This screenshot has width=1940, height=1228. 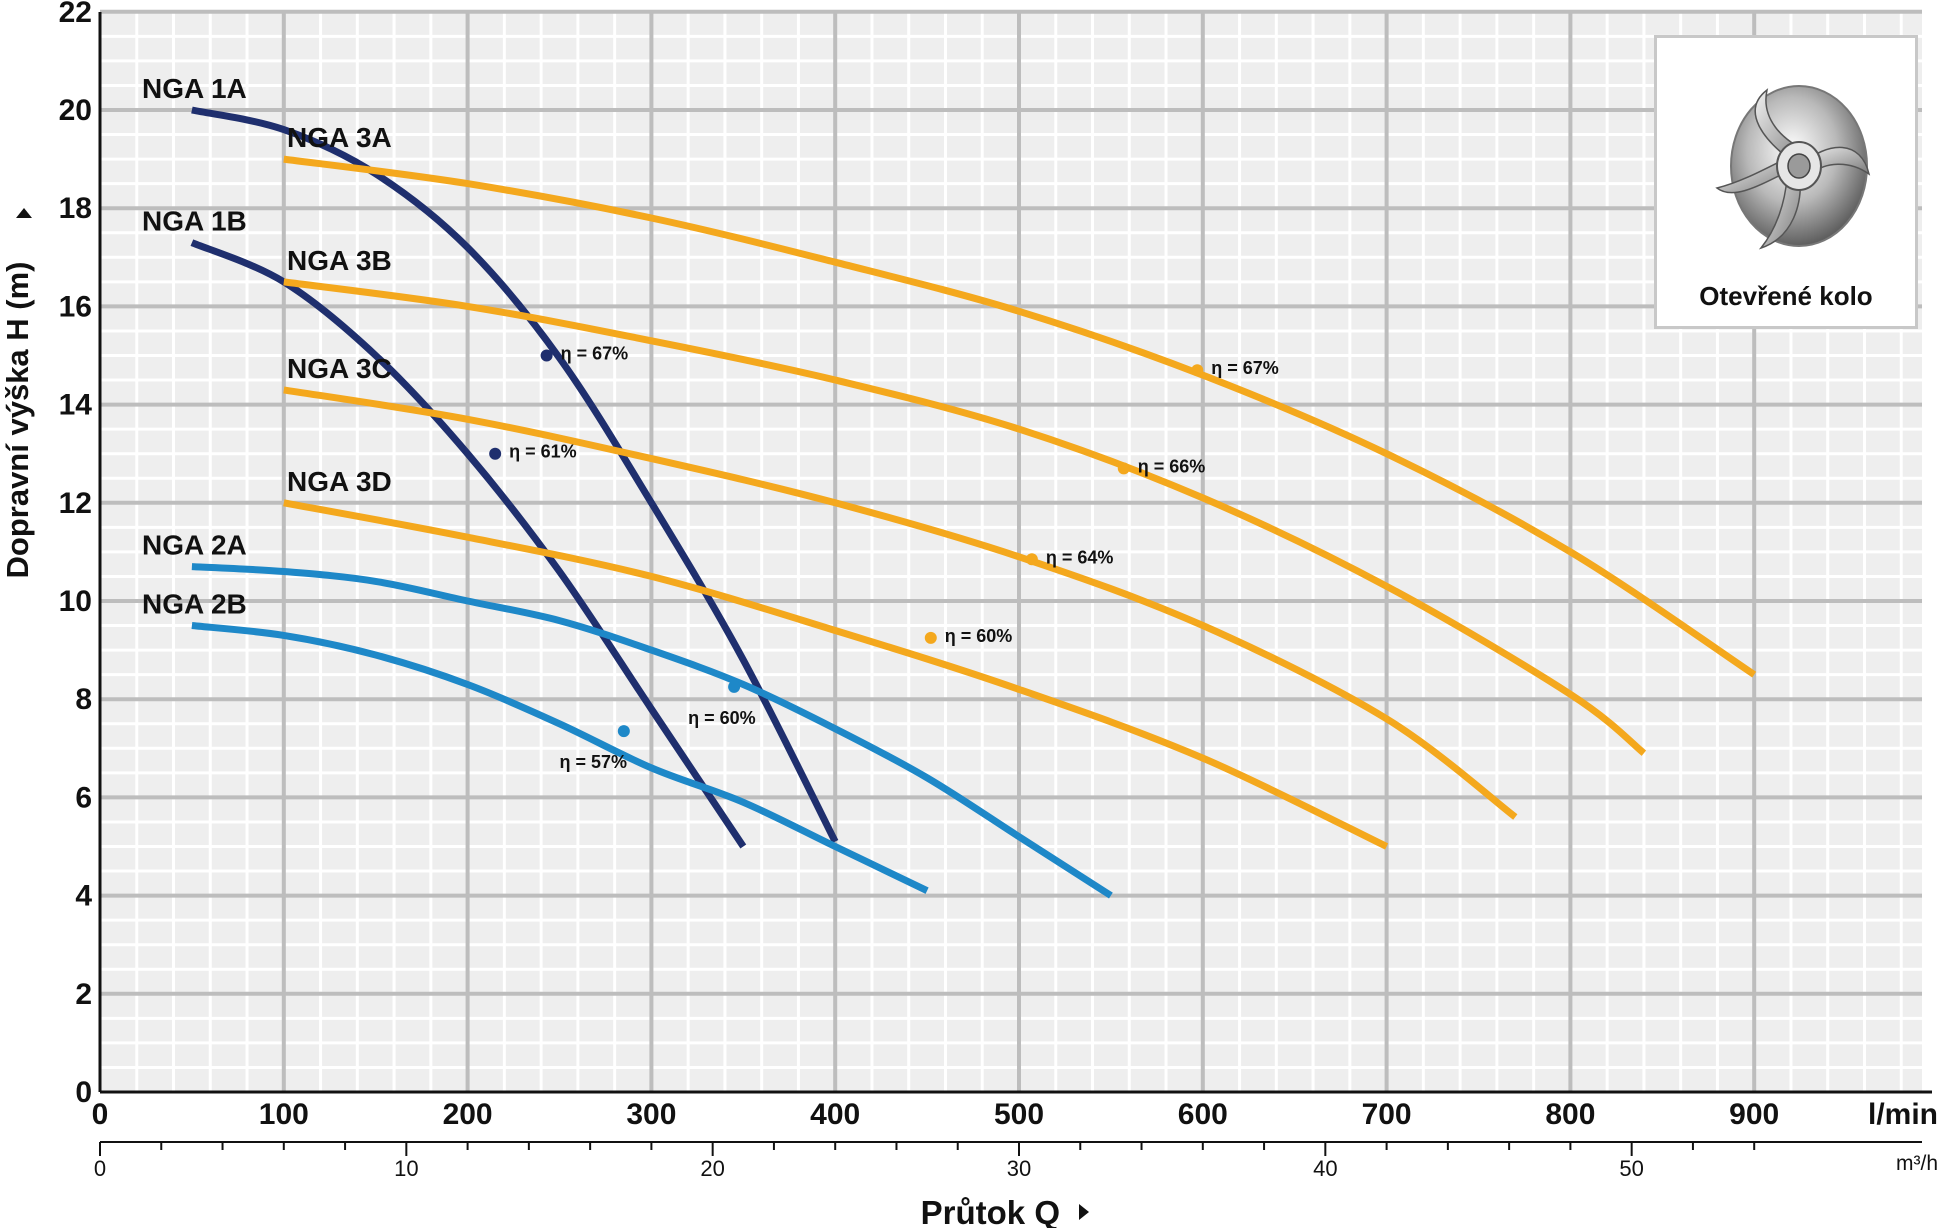 What do you see at coordinates (1172, 466) in the screenshot?
I see `efficiency-label-nga-3b: η = 66%` at bounding box center [1172, 466].